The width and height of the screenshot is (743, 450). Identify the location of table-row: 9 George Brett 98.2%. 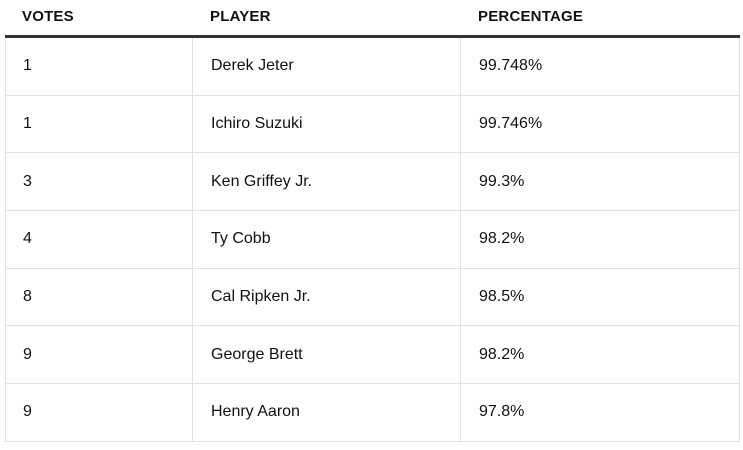
(372, 355).